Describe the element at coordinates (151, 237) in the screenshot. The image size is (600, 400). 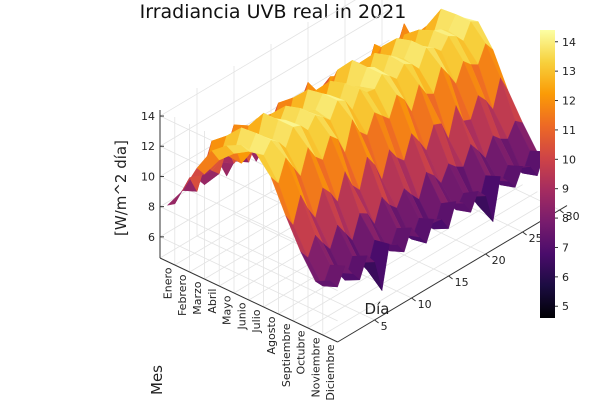
I see `z-tick-label: 6` at that location.